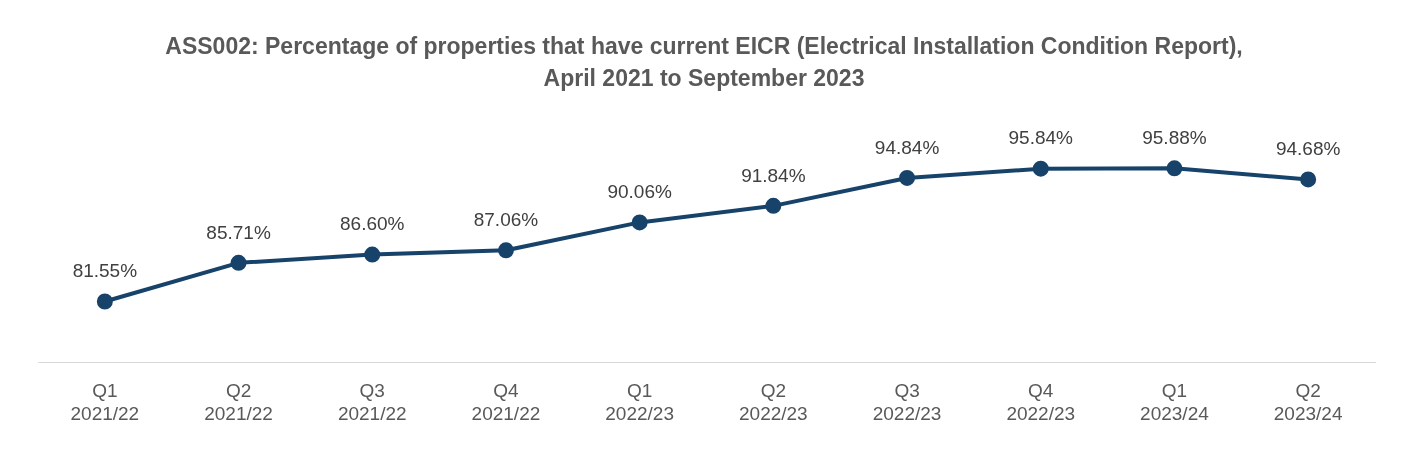 The image size is (1408, 454). What do you see at coordinates (907, 402) in the screenshot?
I see `x-tick-label: Q3 2022/23` at bounding box center [907, 402].